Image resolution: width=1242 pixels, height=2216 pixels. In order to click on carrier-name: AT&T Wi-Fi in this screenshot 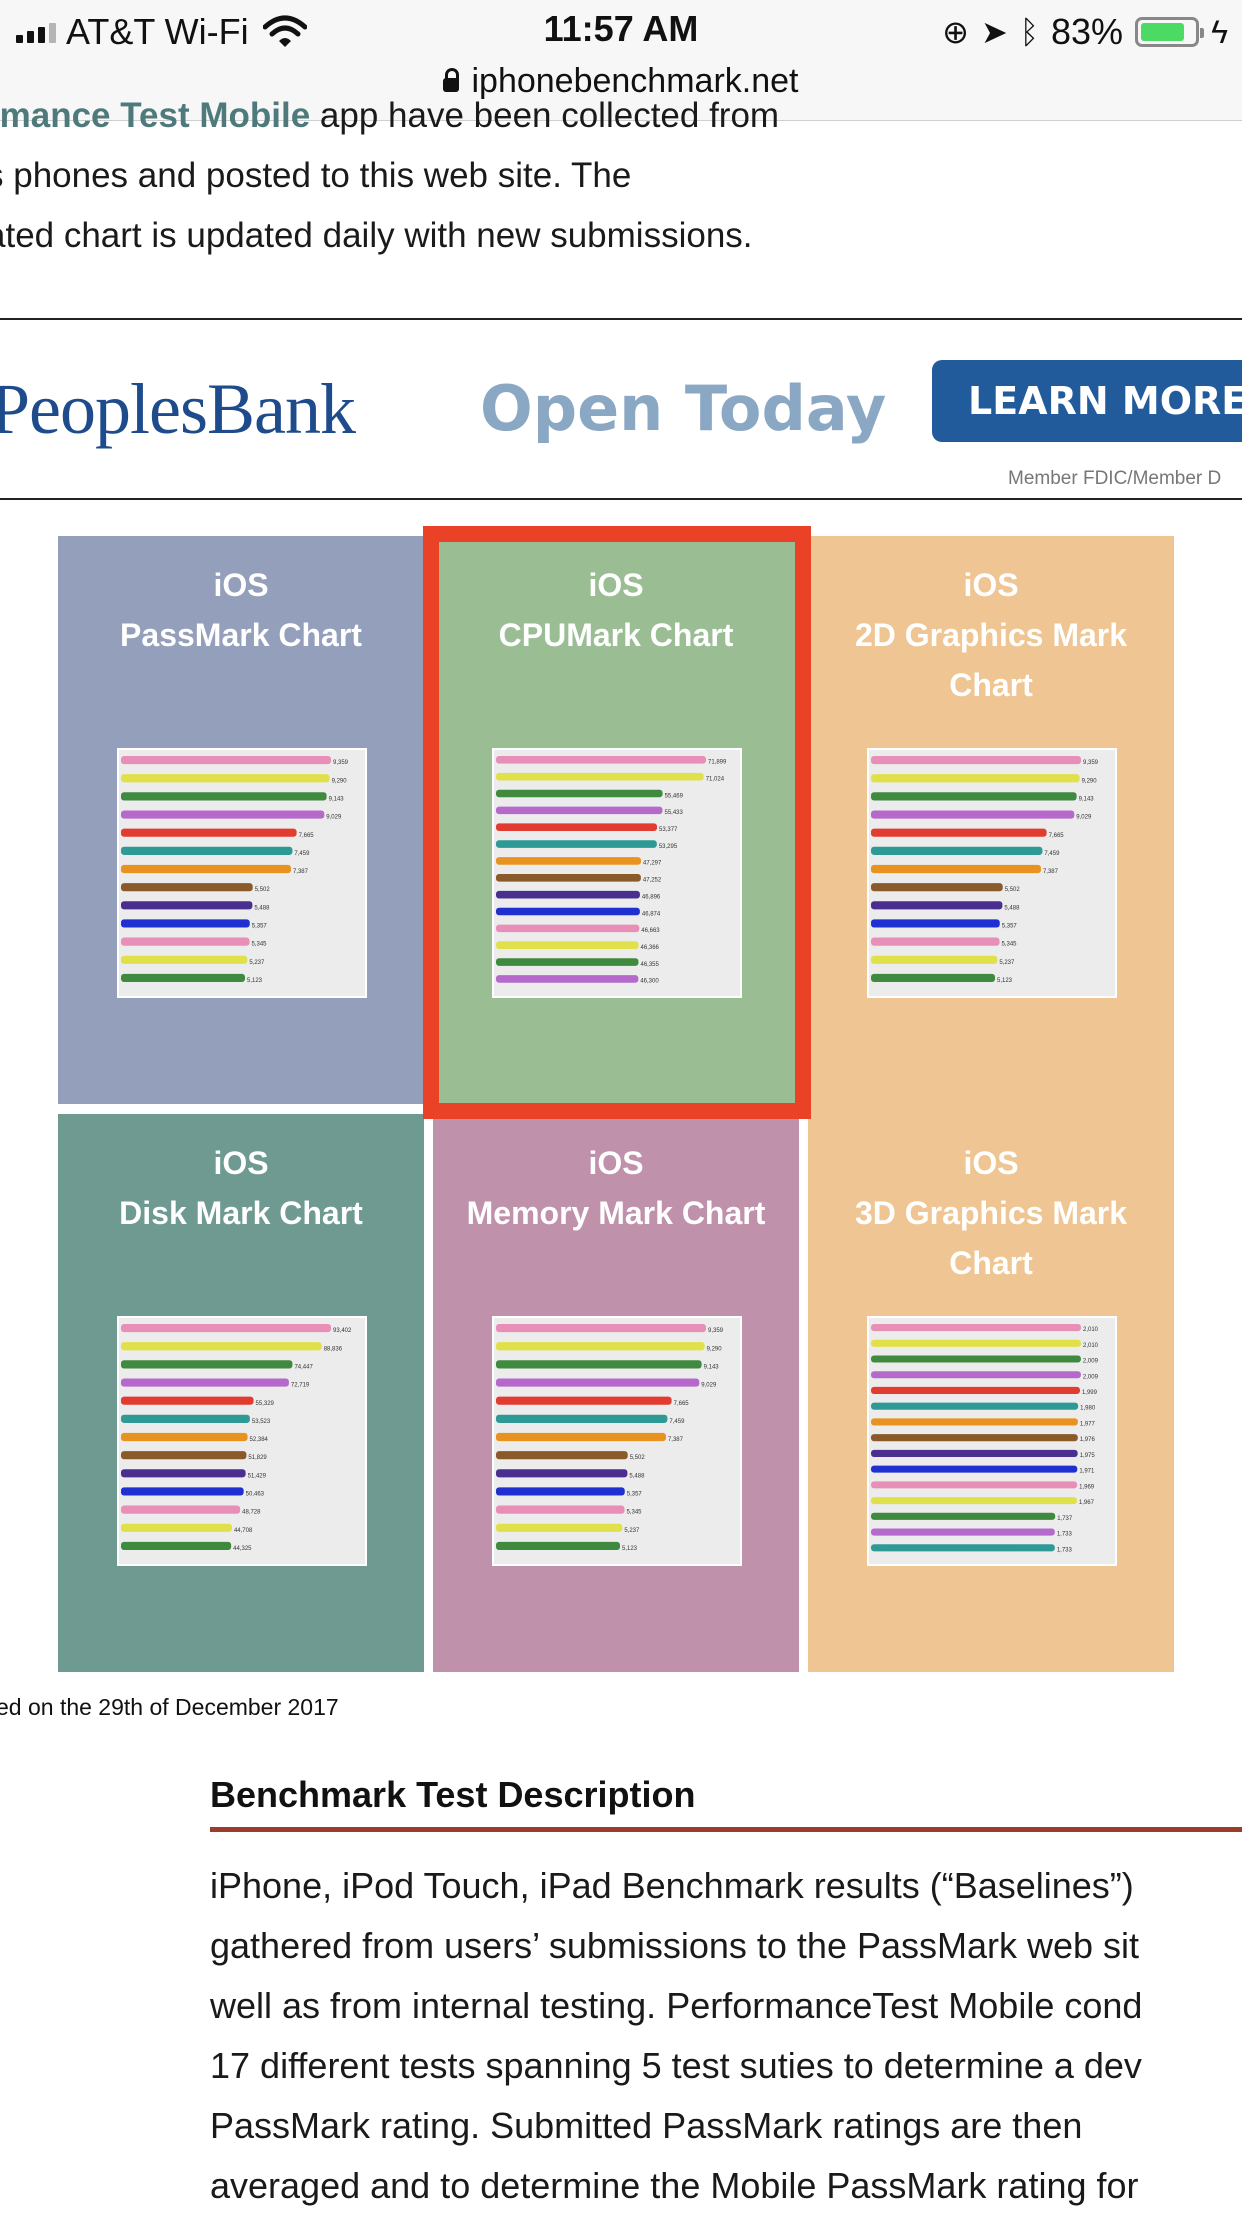, I will do `click(157, 31)`.